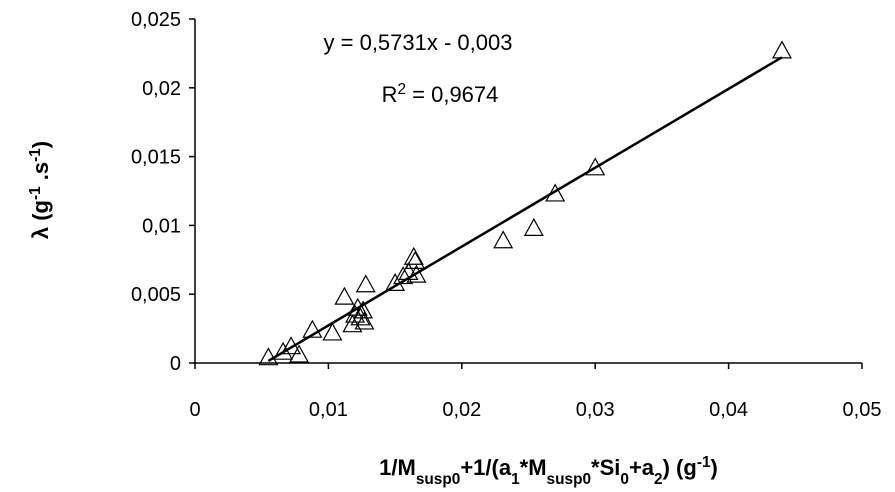 The image size is (895, 492). Describe the element at coordinates (486, 467) in the screenshot. I see `x-axis-title-part: +1/(a` at that location.